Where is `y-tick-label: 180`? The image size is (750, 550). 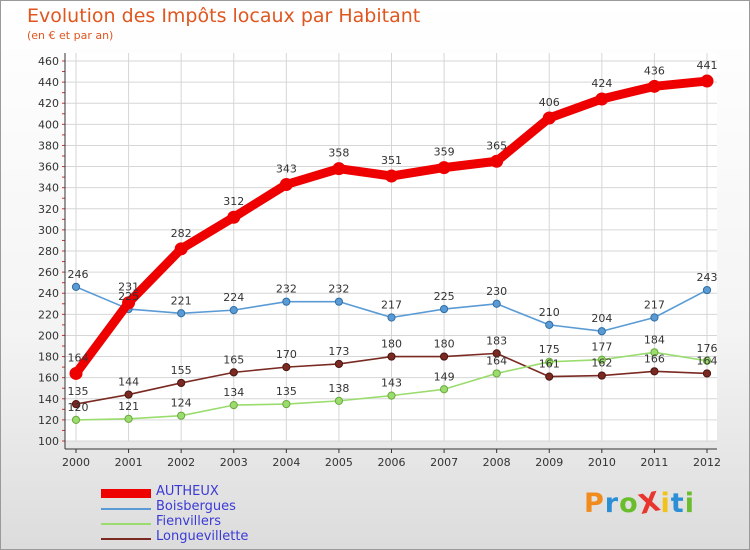 y-tick-label: 180 is located at coordinates (48, 357).